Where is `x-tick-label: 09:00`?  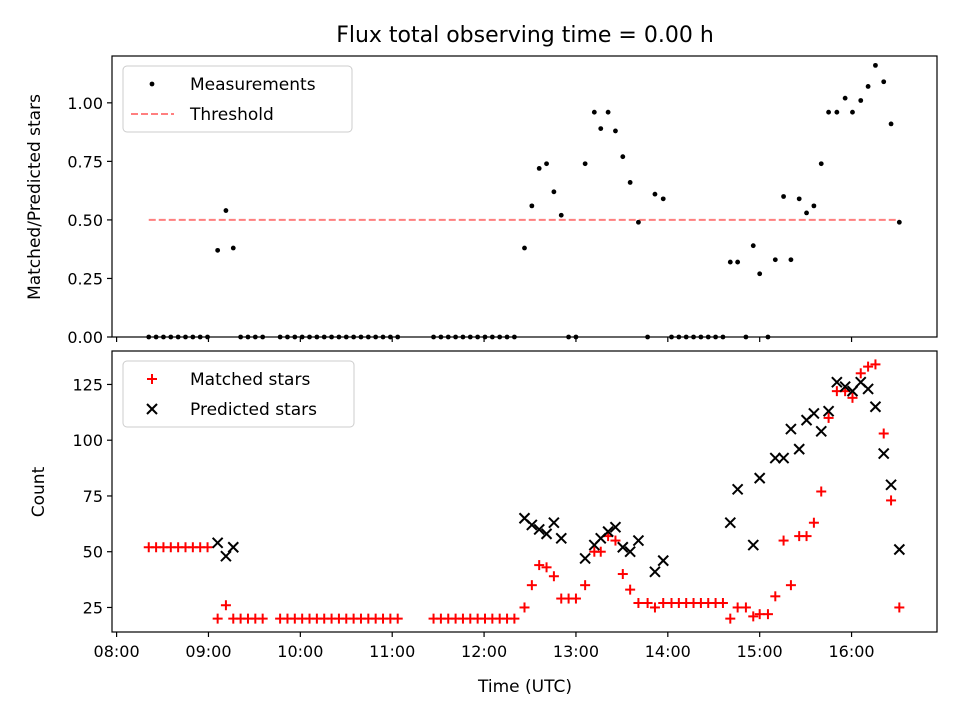 x-tick-label: 09:00 is located at coordinates (208, 651).